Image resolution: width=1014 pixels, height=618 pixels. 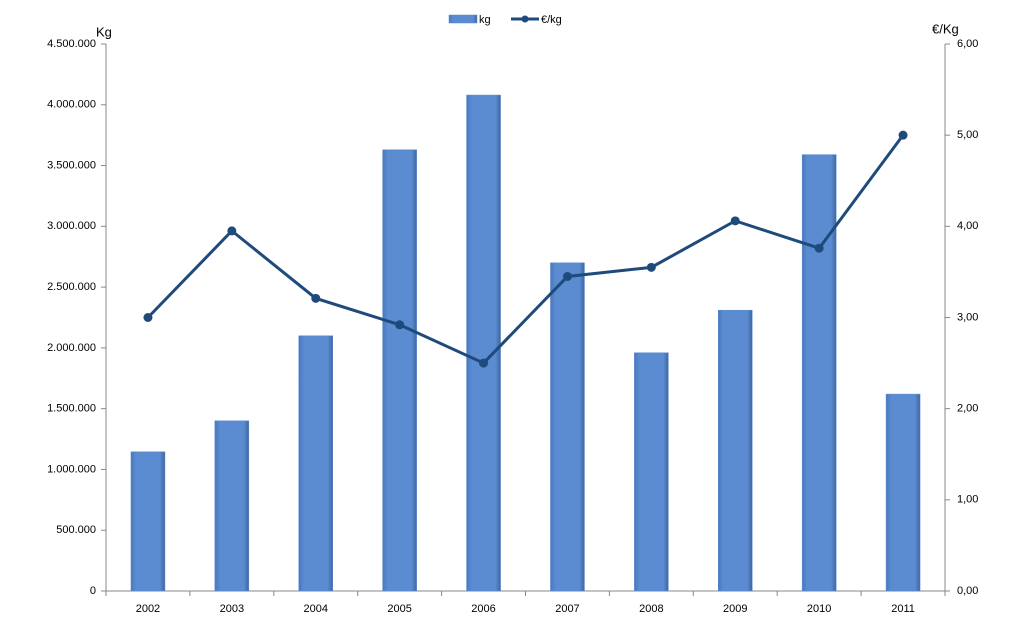 What do you see at coordinates (71, 469) in the screenshot?
I see `y-tick-label: 1.000.000` at bounding box center [71, 469].